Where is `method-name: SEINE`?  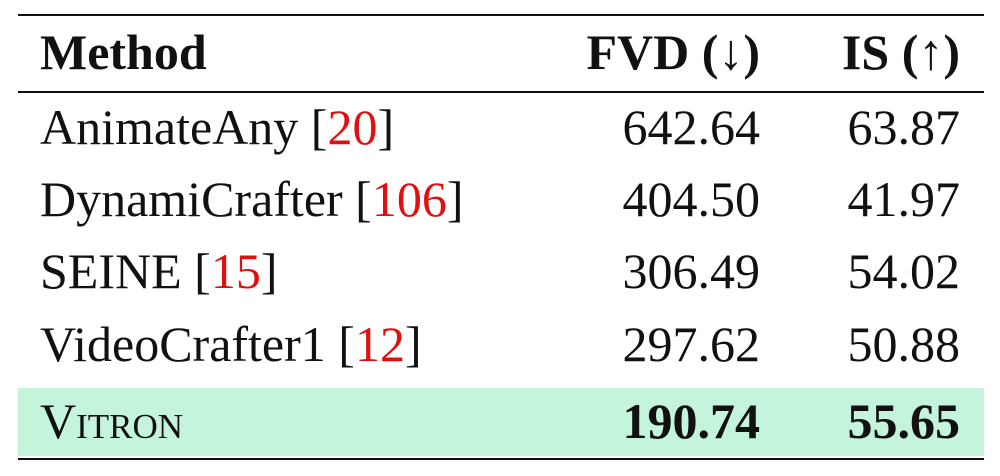
method-name: SEINE is located at coordinates (111, 271).